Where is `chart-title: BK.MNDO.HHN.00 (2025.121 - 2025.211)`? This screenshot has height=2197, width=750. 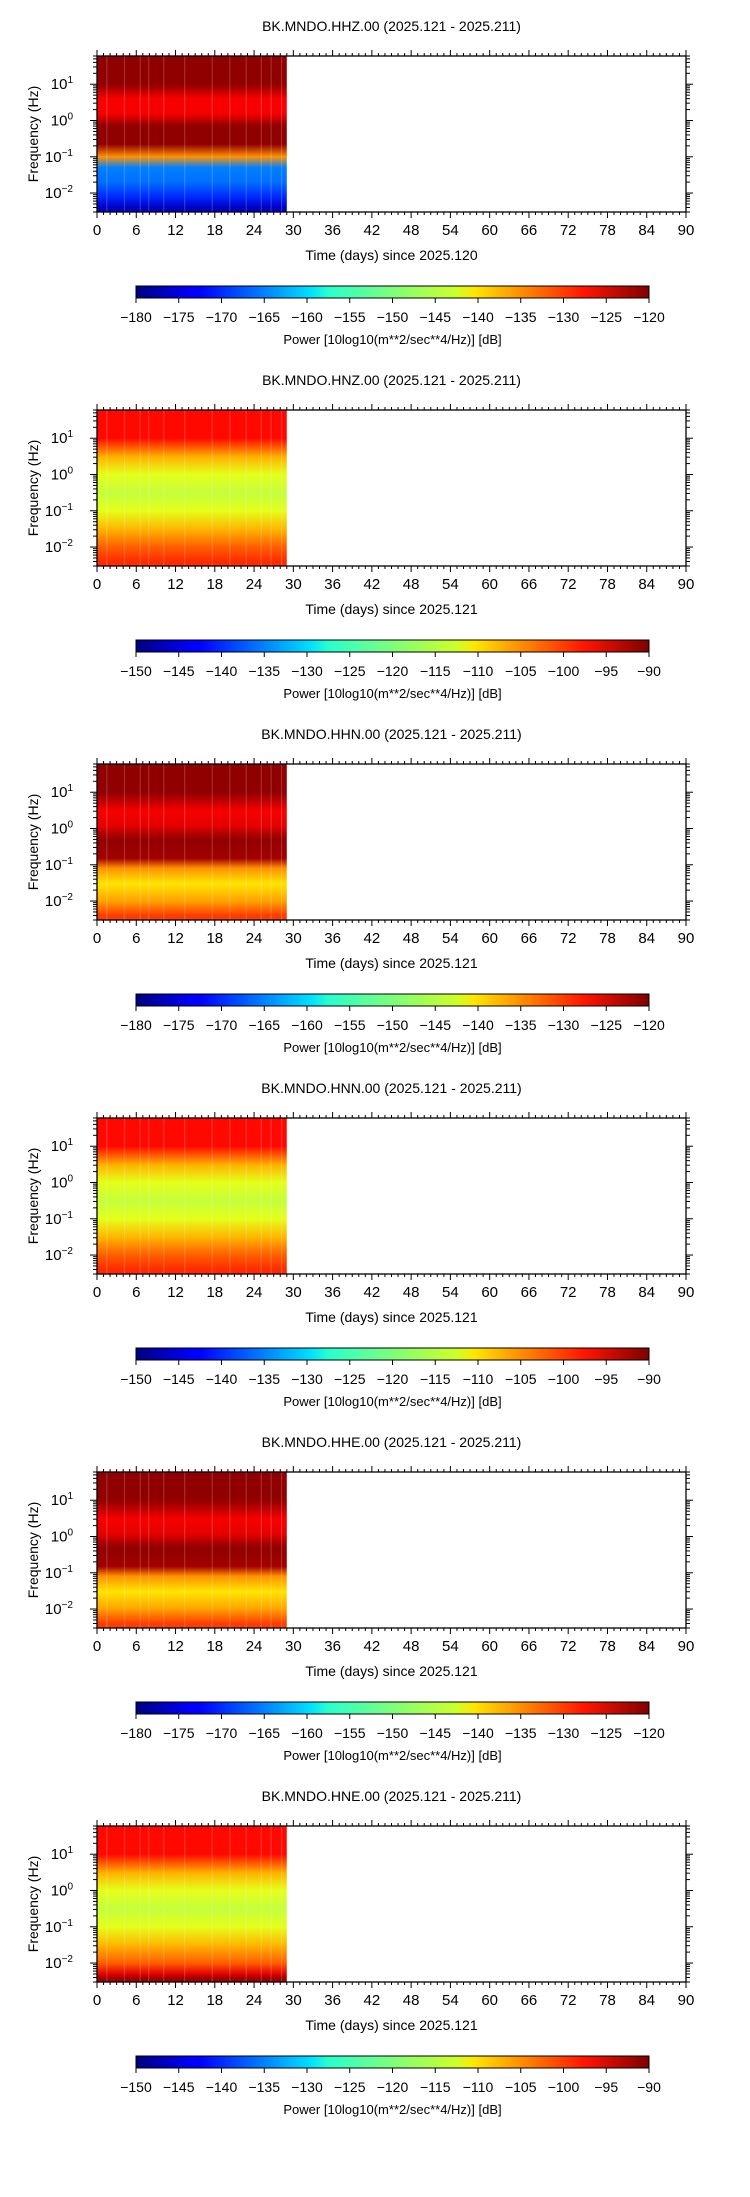 chart-title: BK.MNDO.HHN.00 (2025.121 - 2025.211) is located at coordinates (391, 734).